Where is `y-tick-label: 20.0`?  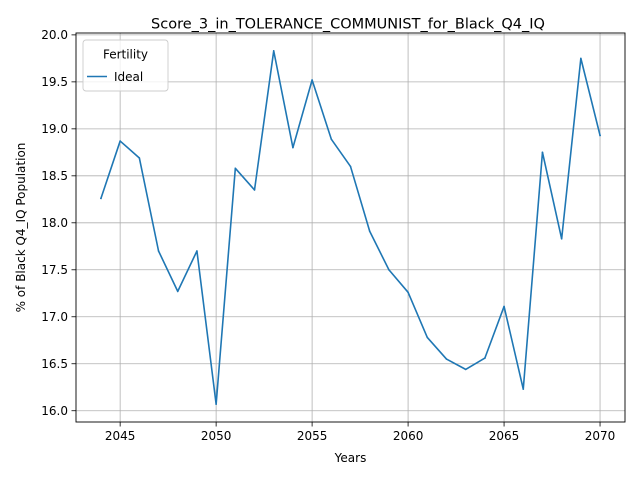
y-tick-label: 20.0 is located at coordinates (54, 35).